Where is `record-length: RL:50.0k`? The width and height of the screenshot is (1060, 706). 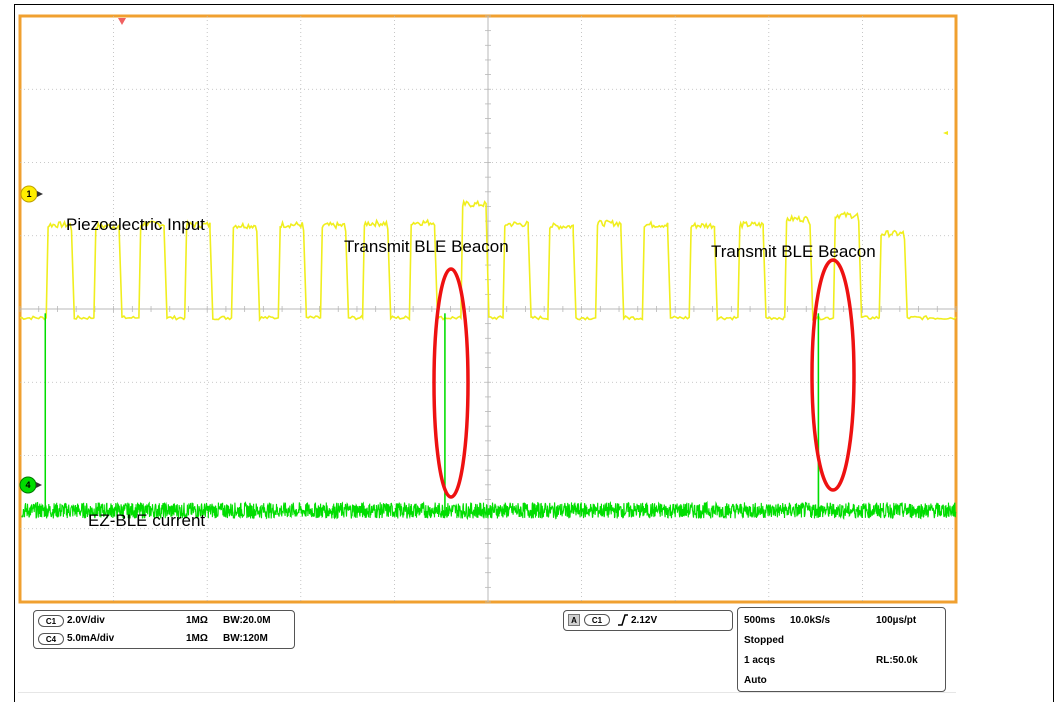
record-length: RL:50.0k is located at coordinates (897, 660).